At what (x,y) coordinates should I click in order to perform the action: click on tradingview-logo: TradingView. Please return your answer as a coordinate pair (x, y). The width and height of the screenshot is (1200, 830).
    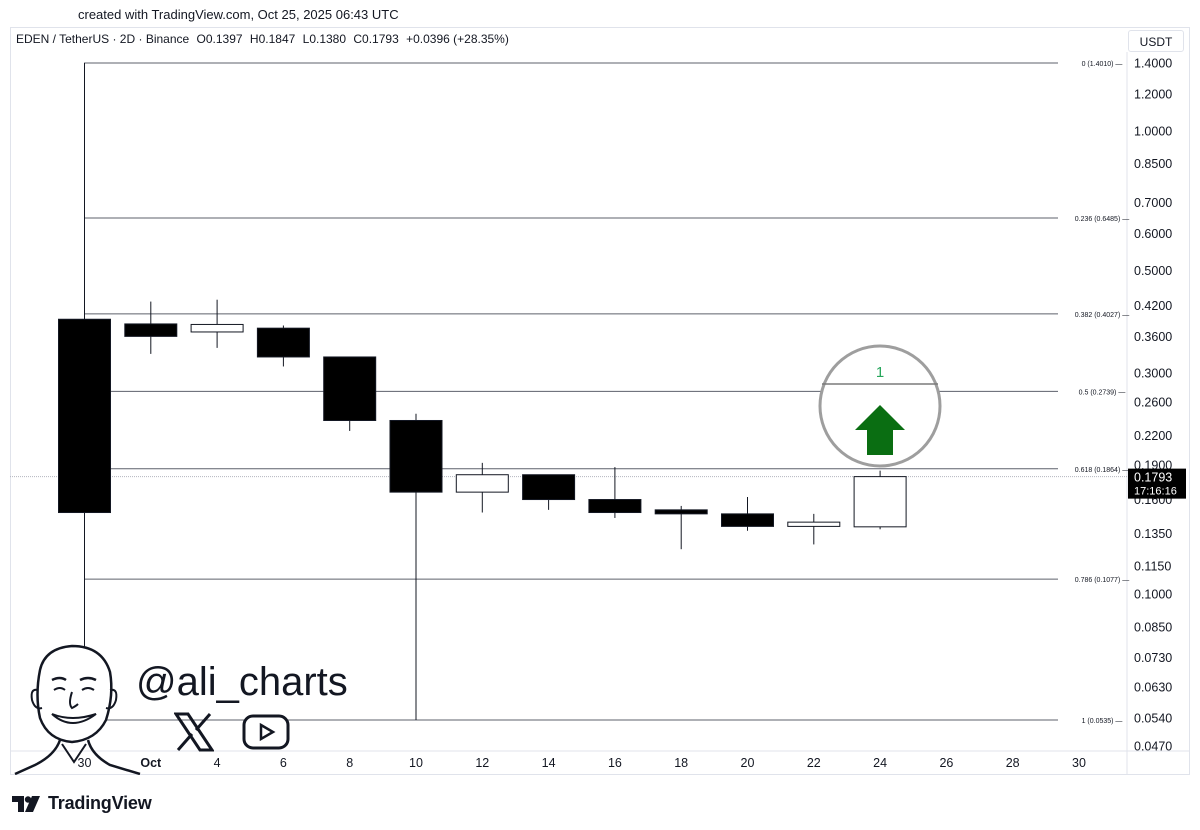
    Looking at the image, I should click on (82, 803).